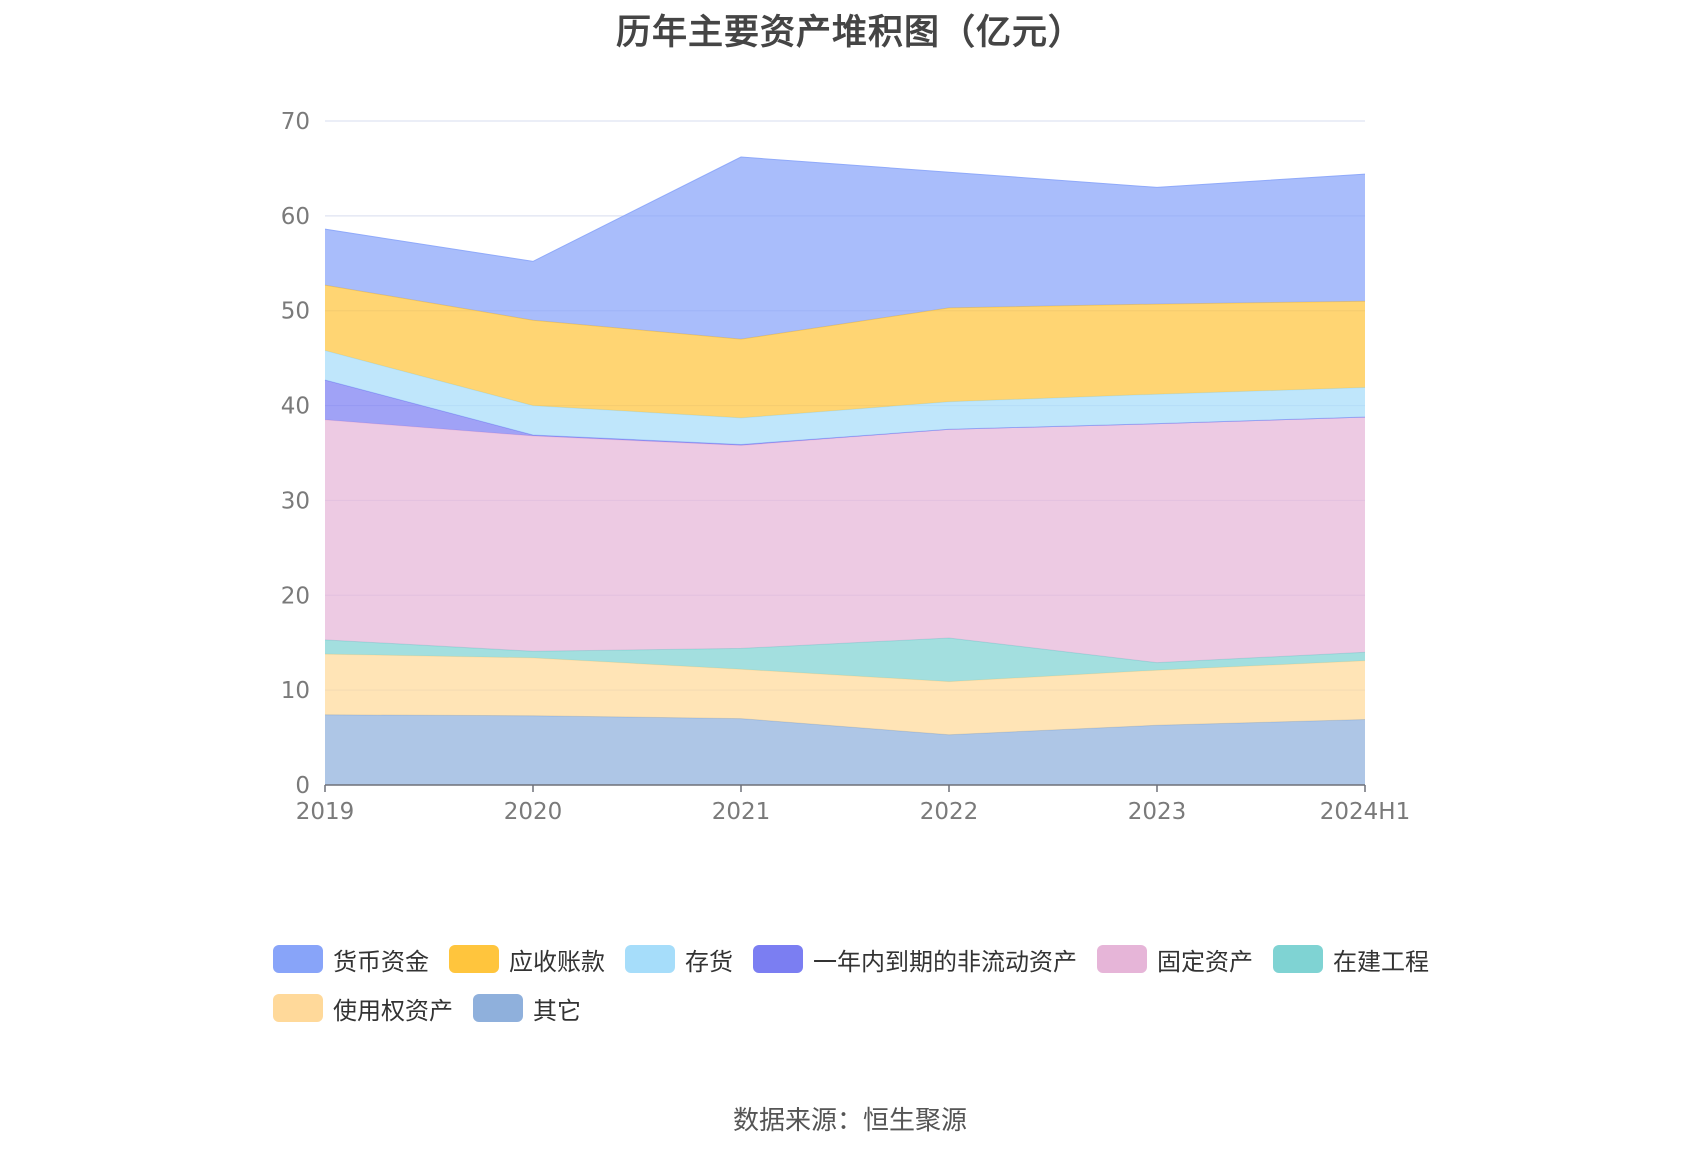 The image size is (1700, 1150). I want to click on x-tick-label-2: 2021, so click(741, 812).